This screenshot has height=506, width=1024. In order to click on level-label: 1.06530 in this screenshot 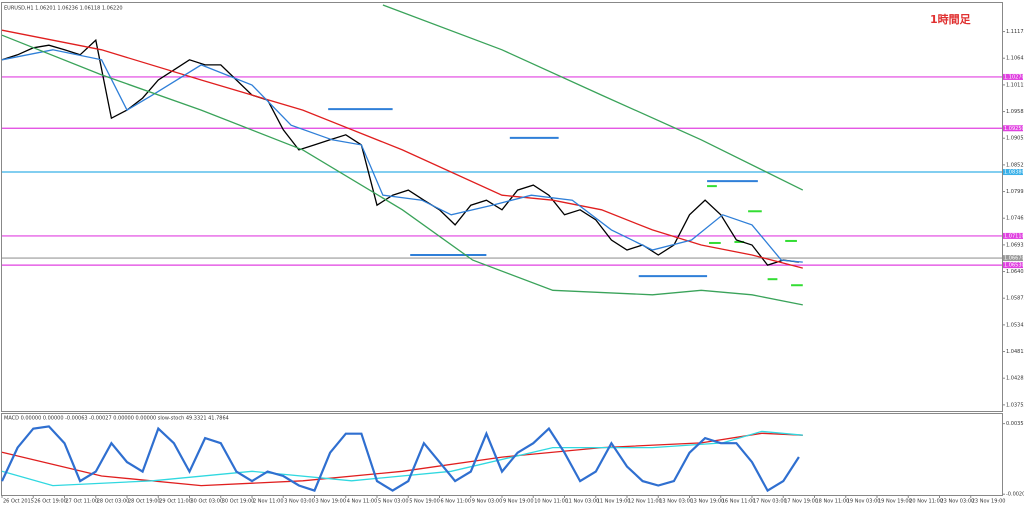, I will do `click(1014, 266)`.